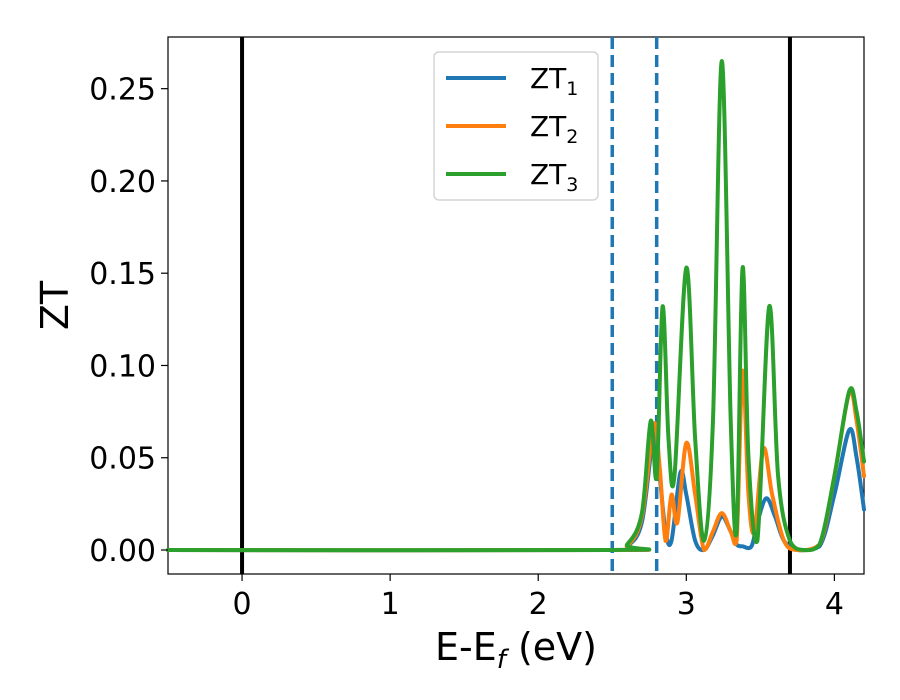 This screenshot has width=900, height=700. What do you see at coordinates (122, 366) in the screenshot?
I see `y-tick-label: 0.10` at bounding box center [122, 366].